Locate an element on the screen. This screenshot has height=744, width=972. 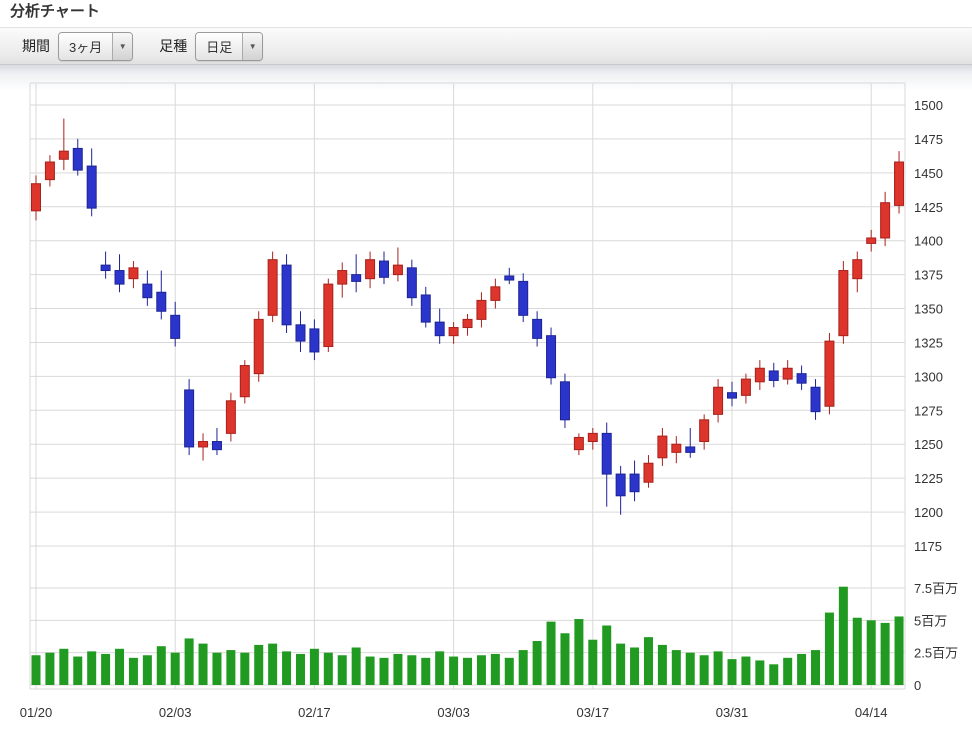
svg-text: 1200 is located at coordinates (928, 512).